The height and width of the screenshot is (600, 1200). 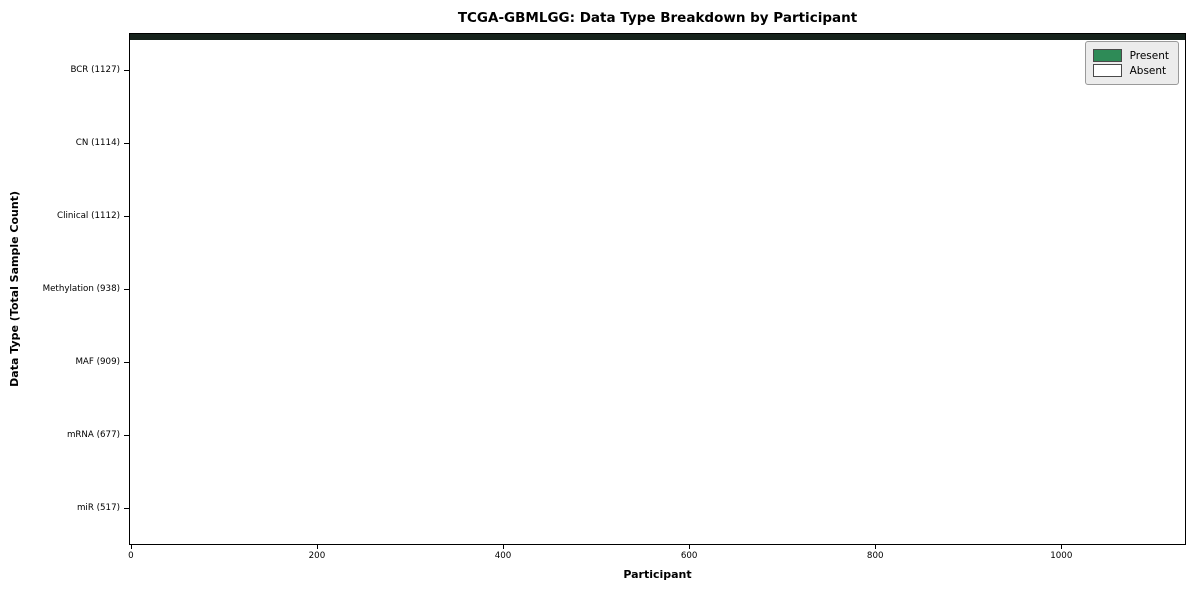 I want to click on legend-absent-label: Absent, so click(x=1148, y=70).